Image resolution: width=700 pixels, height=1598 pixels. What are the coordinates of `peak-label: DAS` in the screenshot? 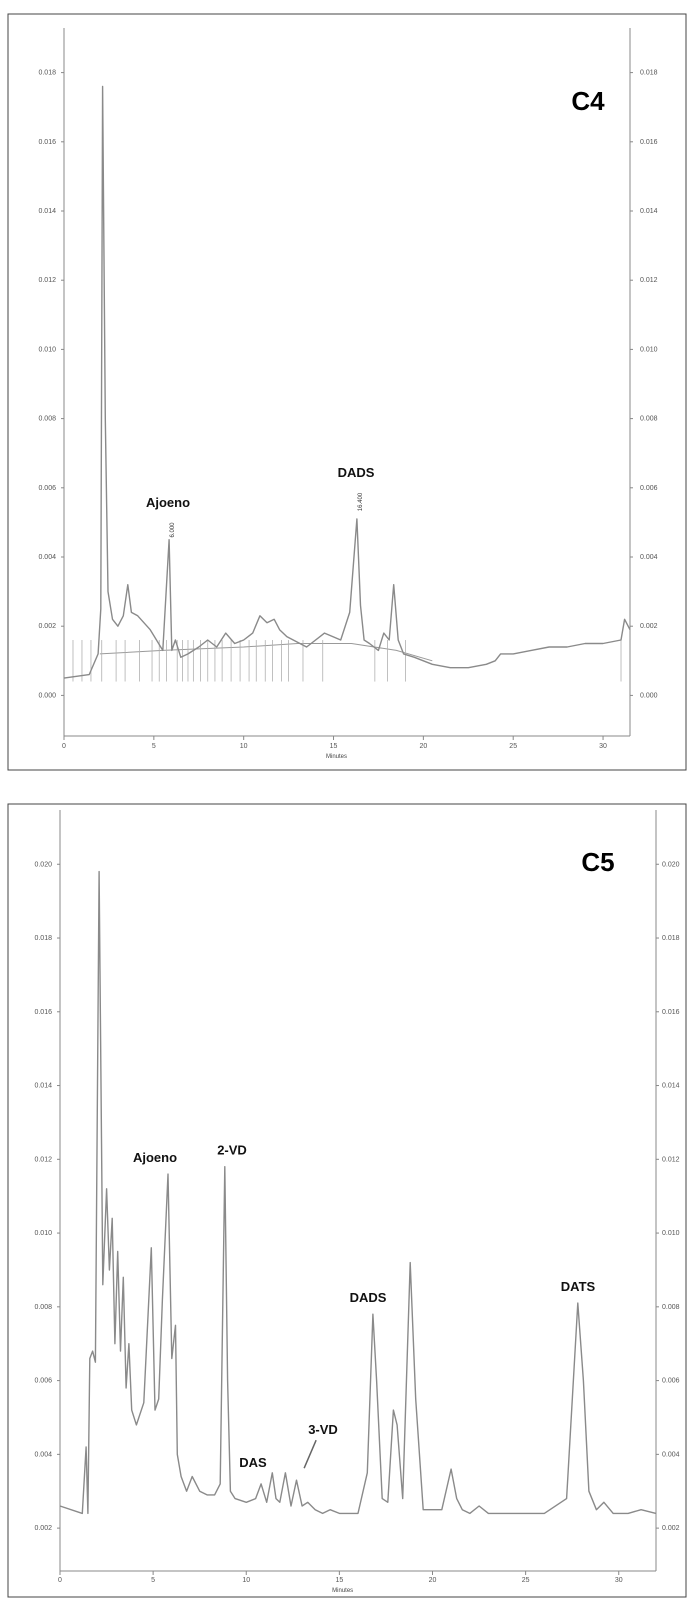 It's located at (253, 1462).